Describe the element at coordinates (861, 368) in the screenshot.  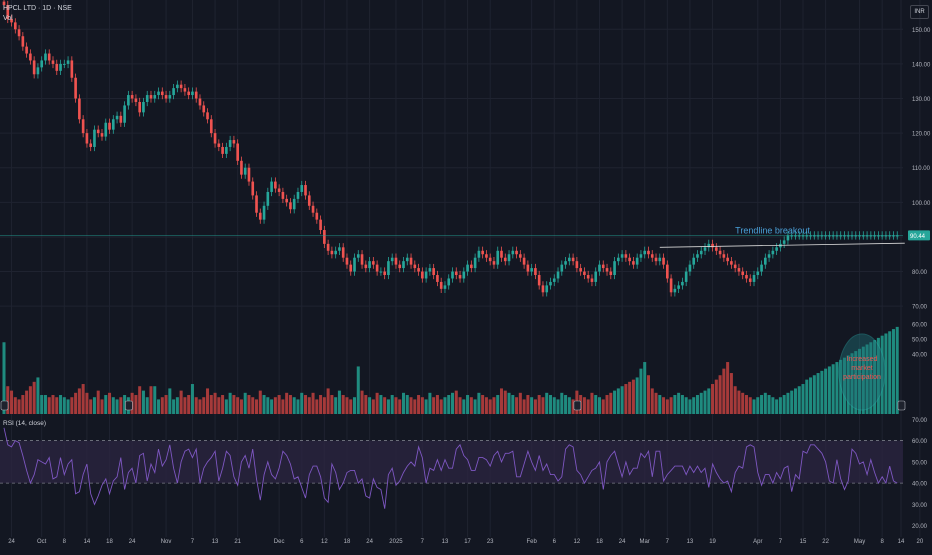
I see `volume-note-line: market` at that location.